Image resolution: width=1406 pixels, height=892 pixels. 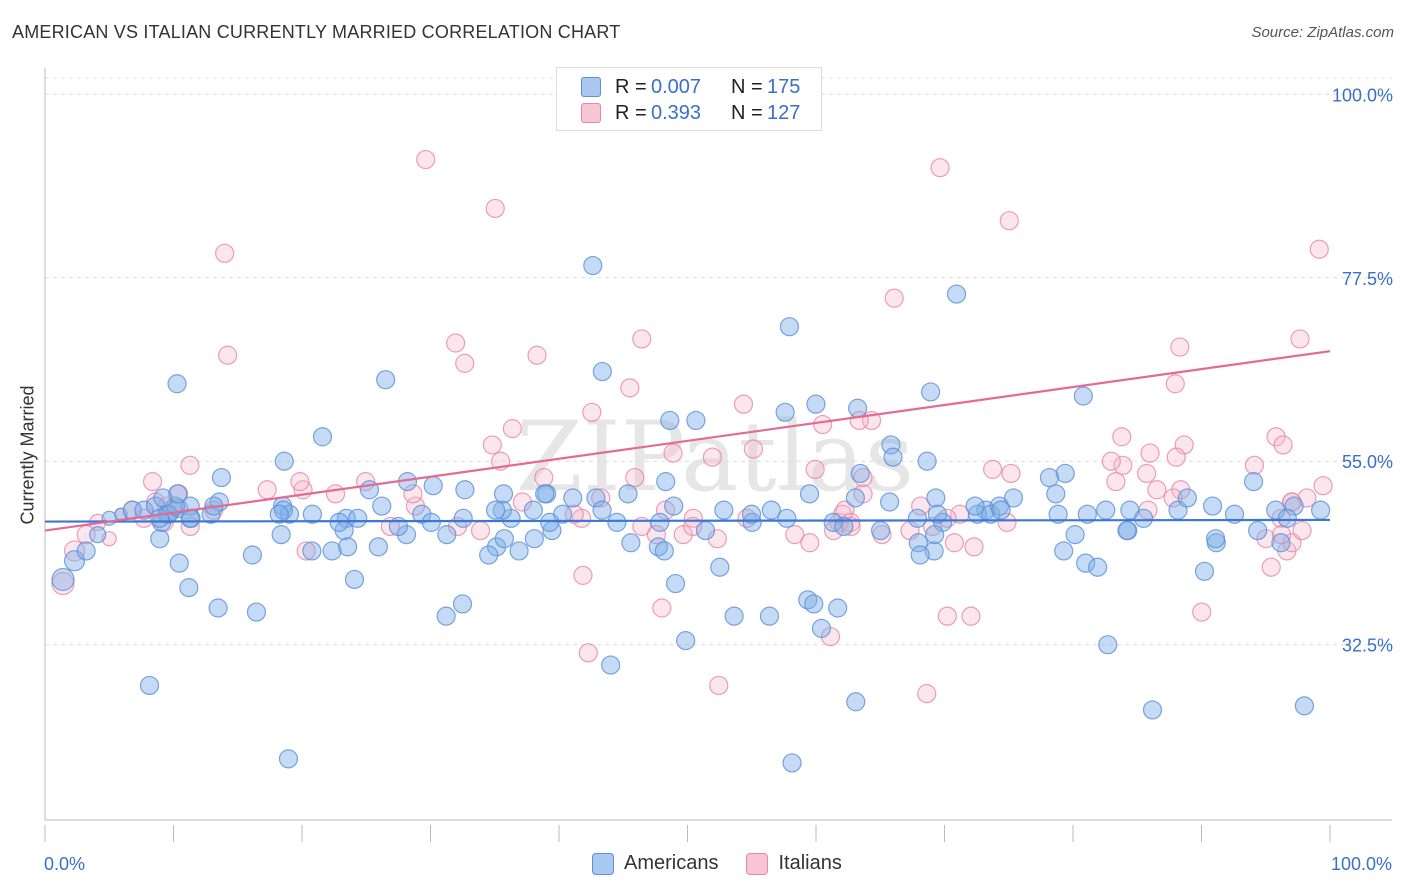 I want to click on y-tick-label: 55.0%, so click(x=1367, y=462).